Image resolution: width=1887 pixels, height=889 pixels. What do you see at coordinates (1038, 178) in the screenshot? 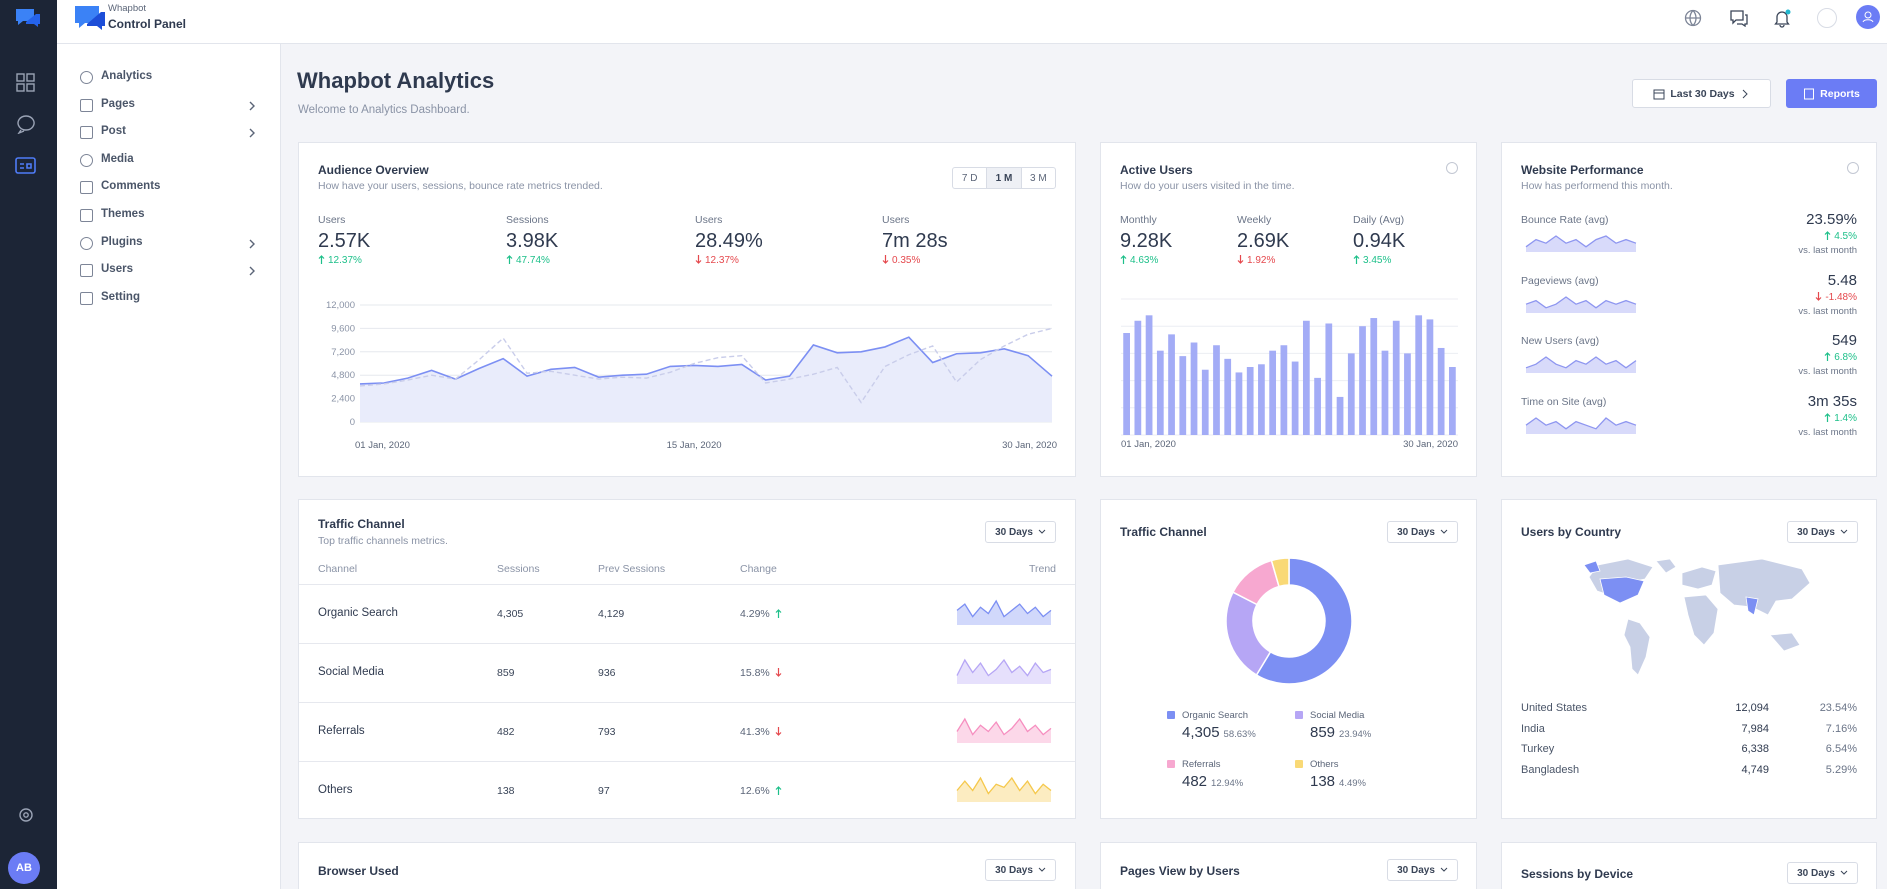
I see `tab: 3 M` at bounding box center [1038, 178].